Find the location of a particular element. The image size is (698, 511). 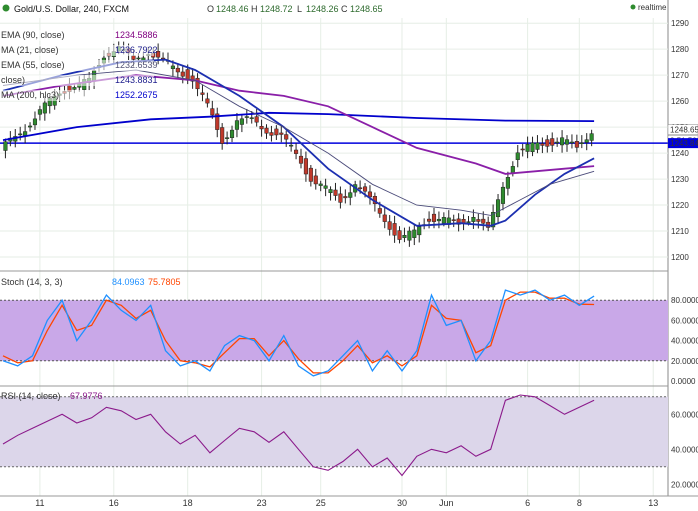

time-tick-label: Jun is located at coordinates (446, 503).